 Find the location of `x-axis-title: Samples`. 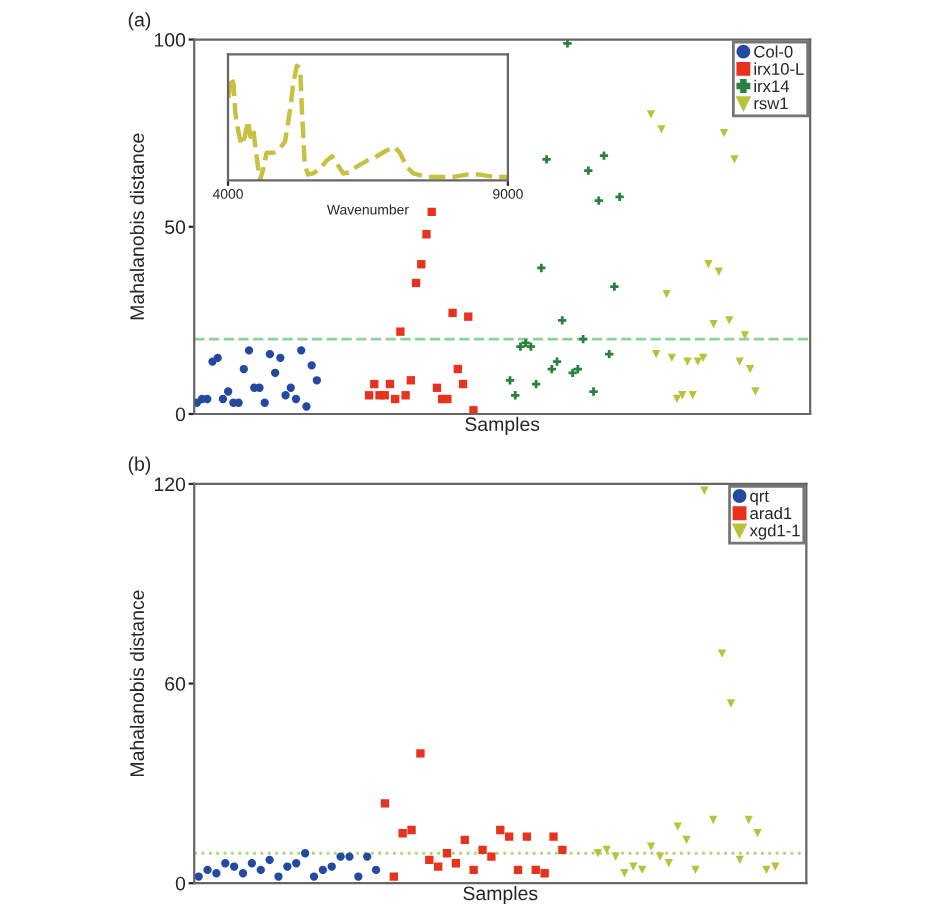

x-axis-title: Samples is located at coordinates (500, 895).